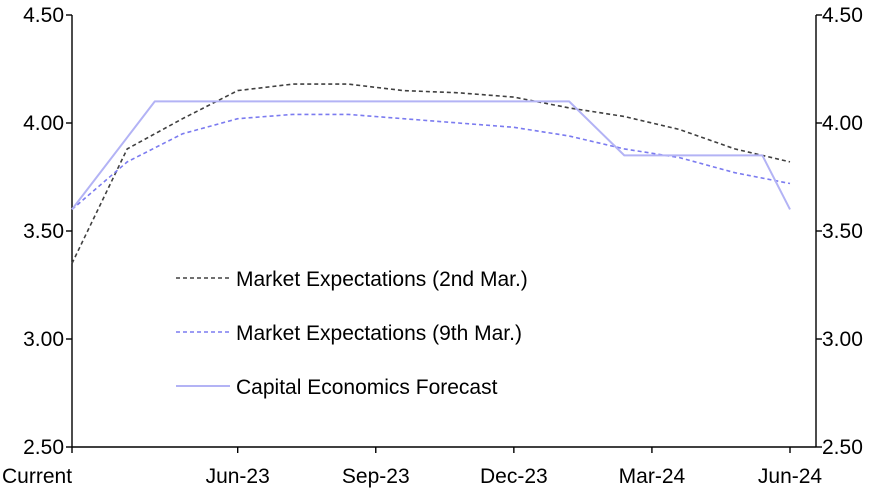  I want to click on right-y-tick-label: 3.00, so click(842, 339).